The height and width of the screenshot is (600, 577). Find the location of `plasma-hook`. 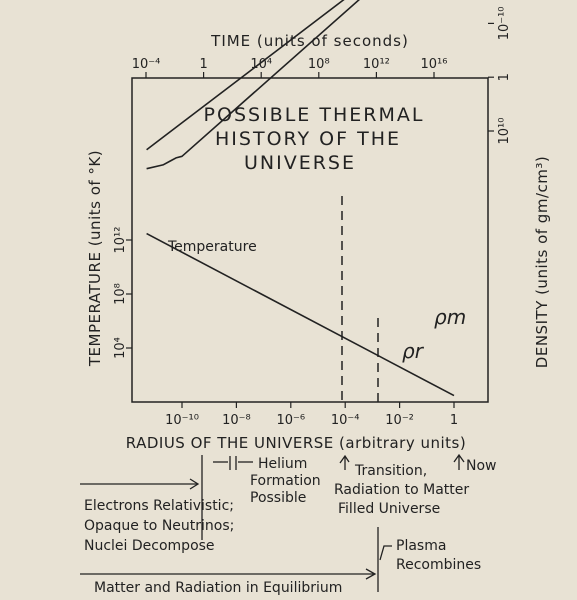

plasma-hook is located at coordinates (385, 553).